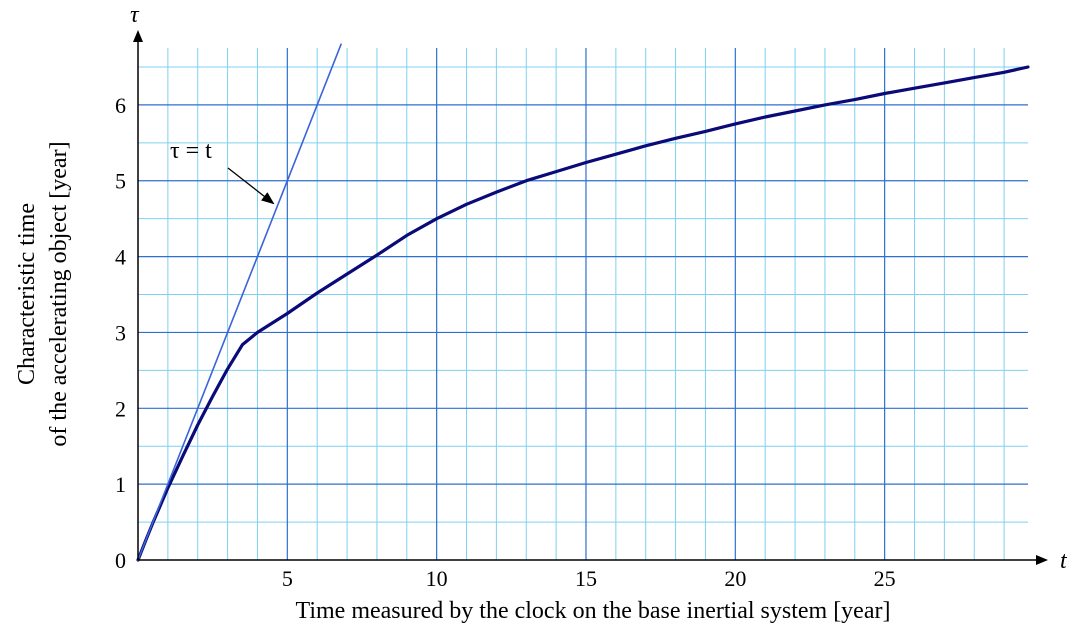 The width and height of the screenshot is (1072, 635). Describe the element at coordinates (120, 332) in the screenshot. I see `y-tick-label: 3` at that location.